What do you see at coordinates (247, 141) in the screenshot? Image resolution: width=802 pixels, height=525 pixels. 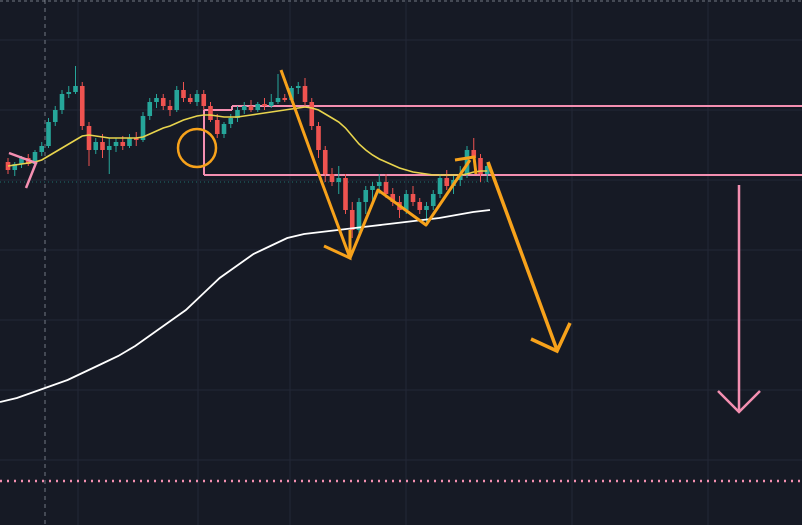 I see `short-moving-average-line` at bounding box center [247, 141].